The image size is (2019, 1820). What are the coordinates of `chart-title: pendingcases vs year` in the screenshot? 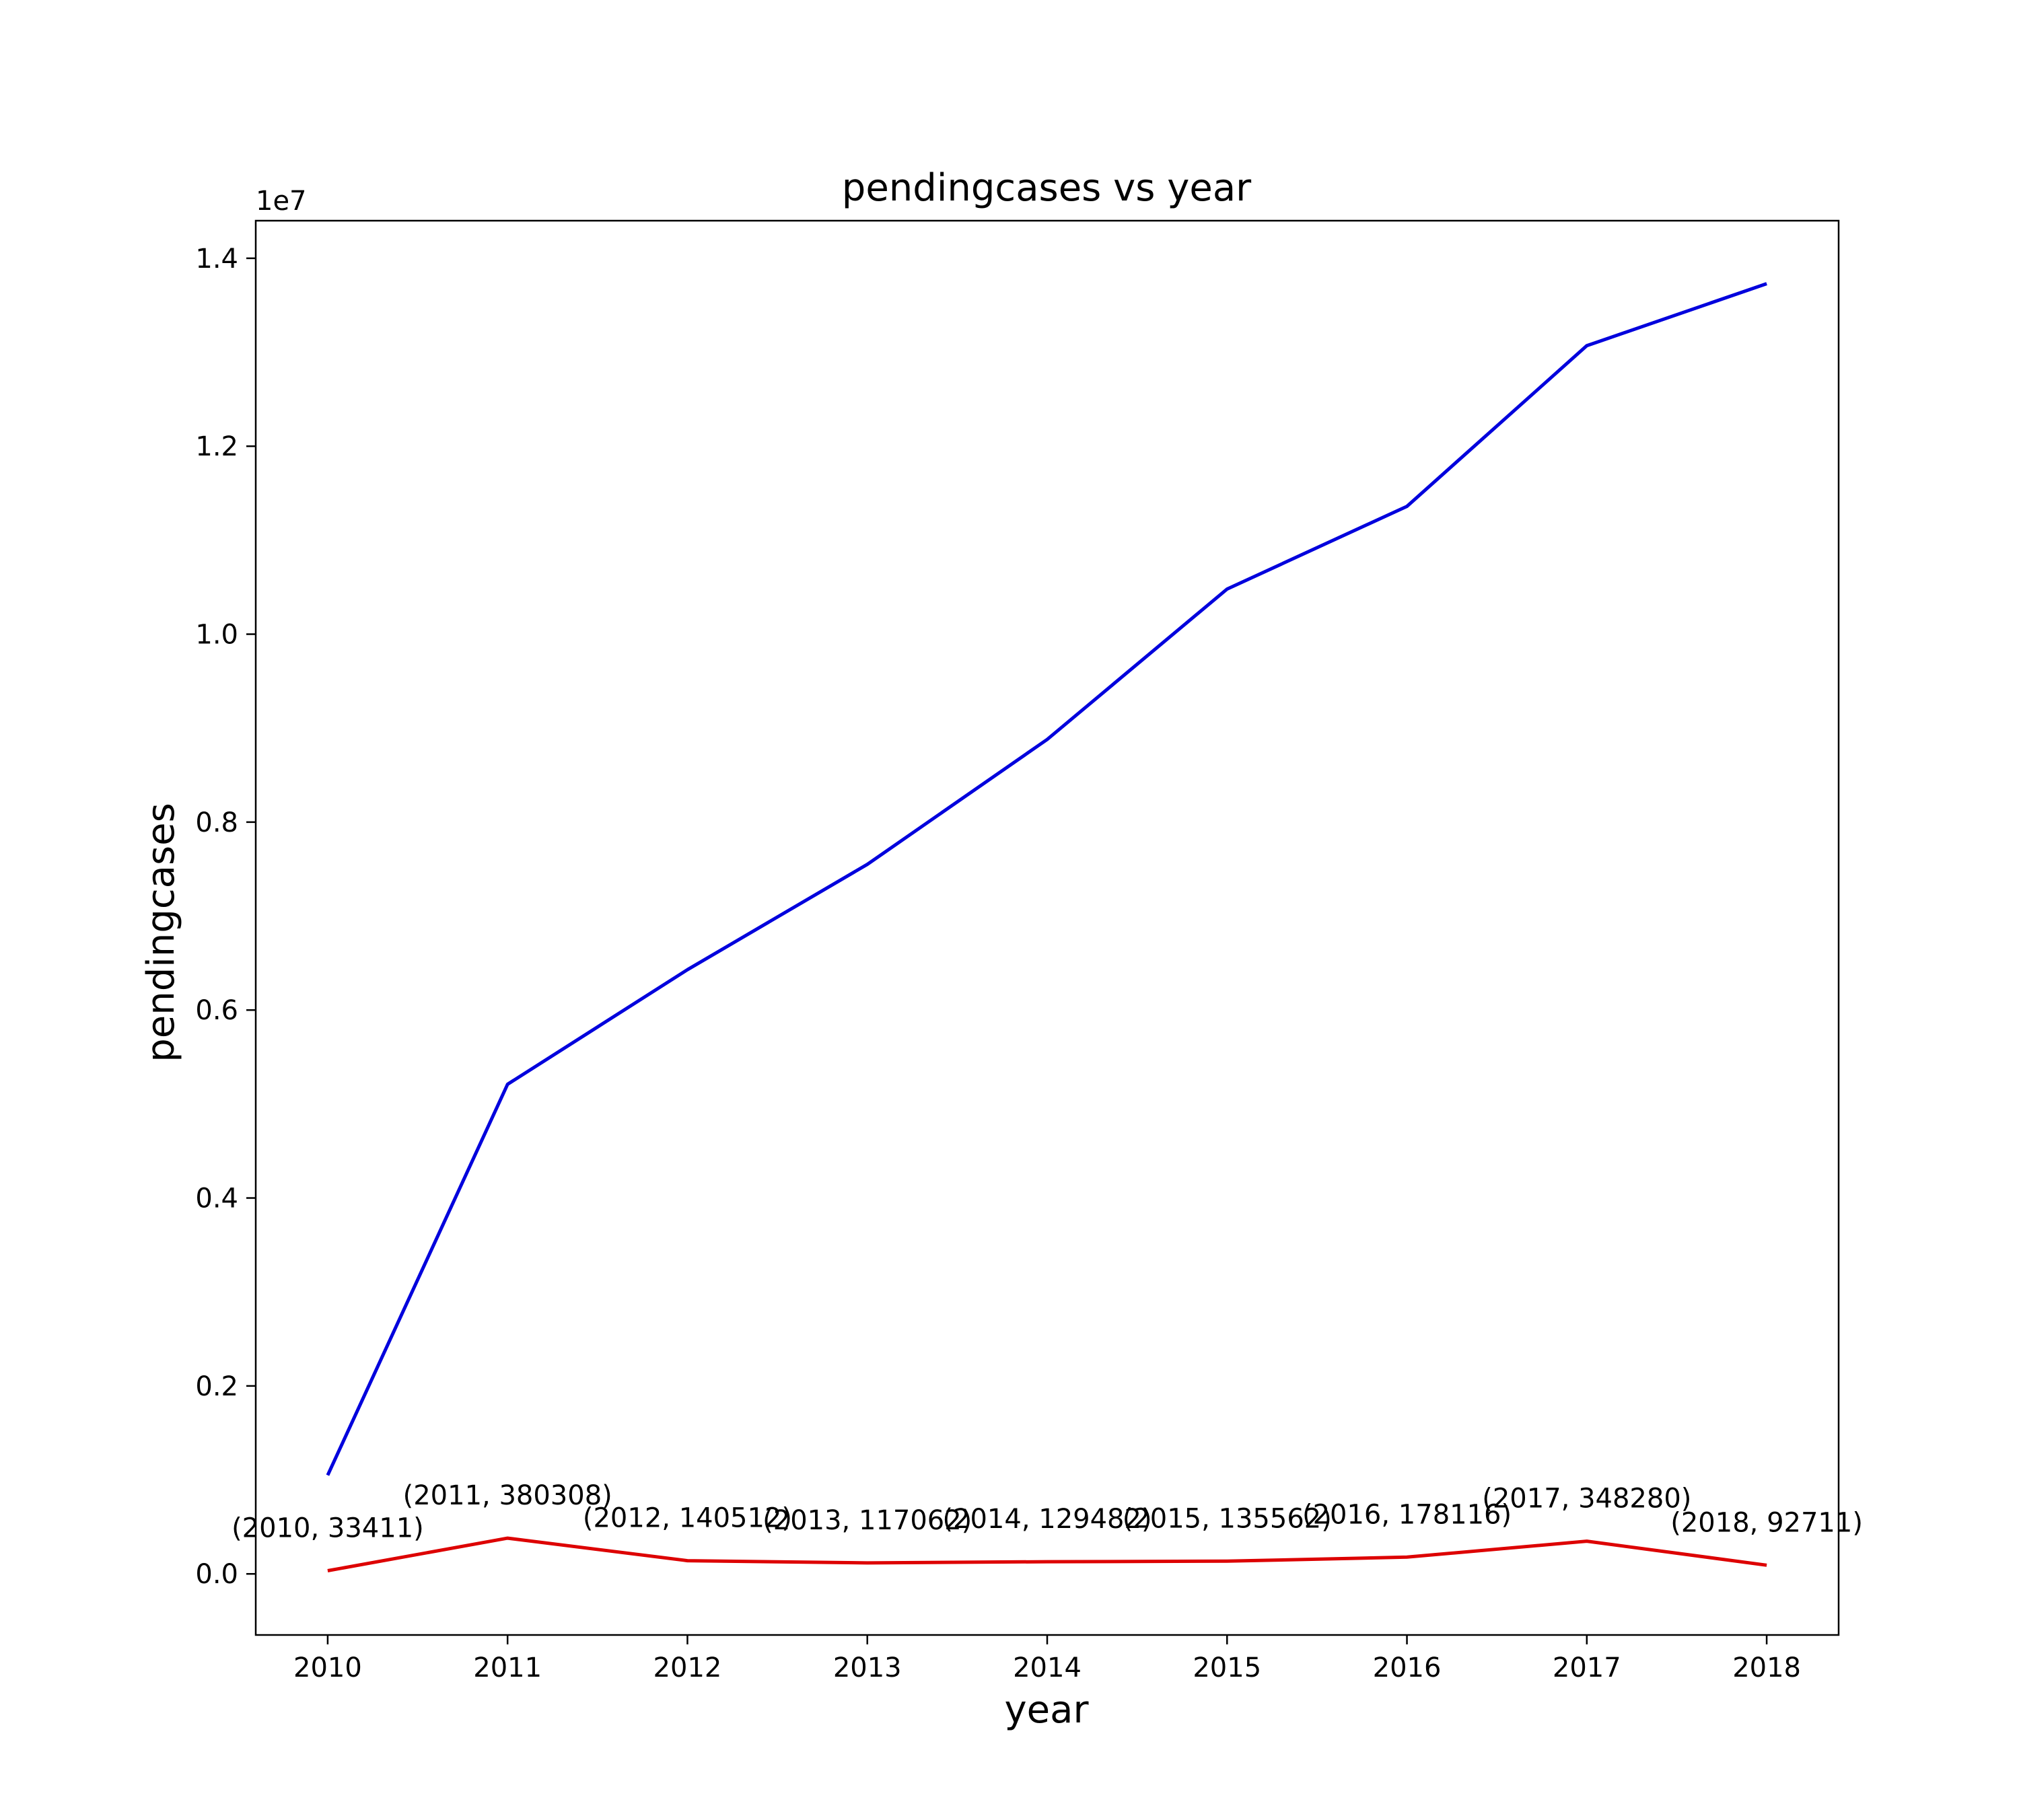 It's located at (1047, 188).